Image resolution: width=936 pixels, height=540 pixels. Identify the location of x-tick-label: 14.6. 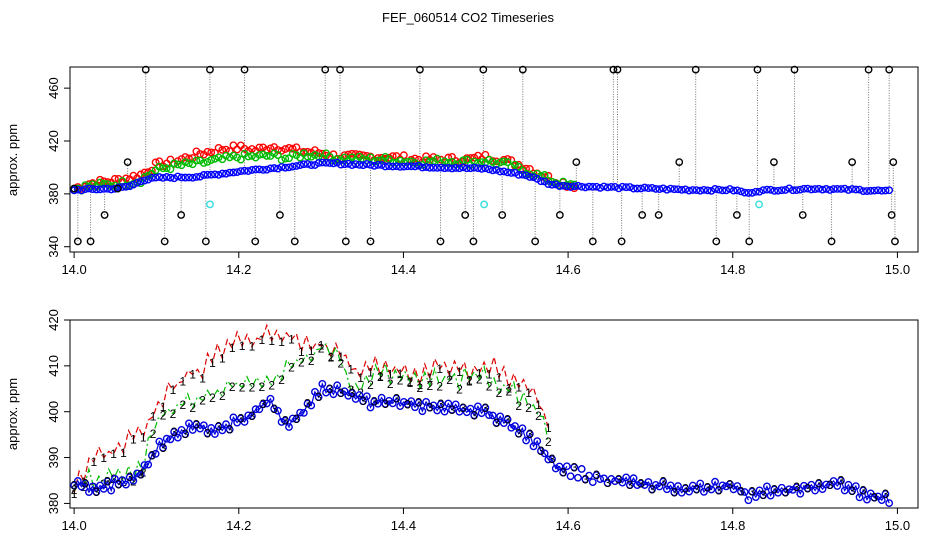
(567, 525).